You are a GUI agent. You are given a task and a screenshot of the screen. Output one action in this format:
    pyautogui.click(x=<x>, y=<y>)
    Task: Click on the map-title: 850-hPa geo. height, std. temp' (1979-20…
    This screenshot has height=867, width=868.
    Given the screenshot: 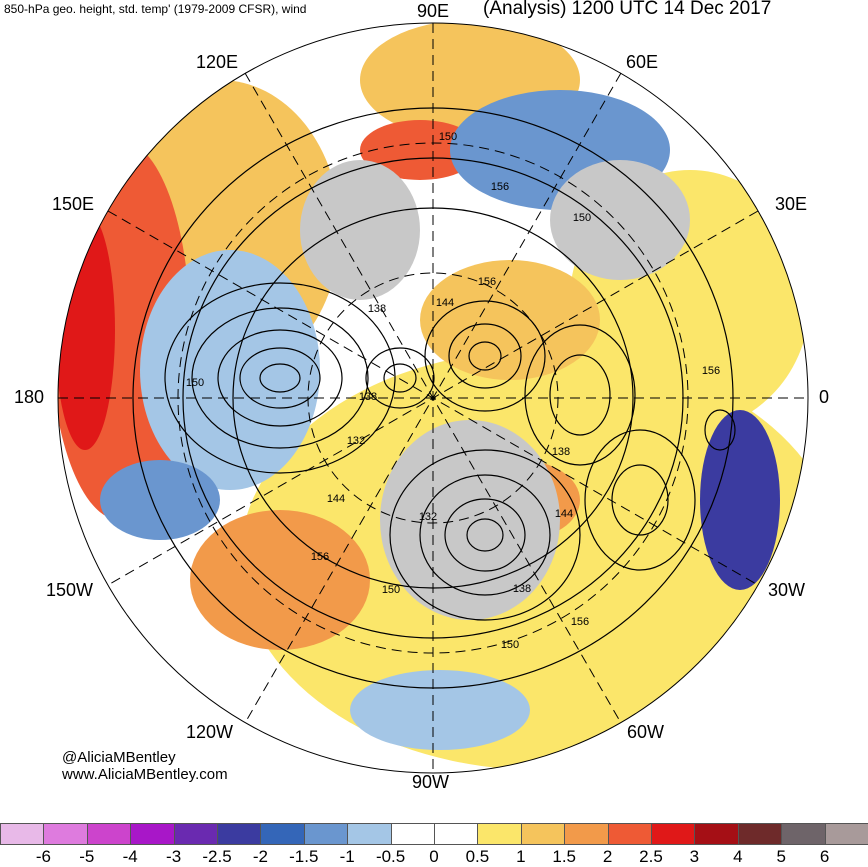 What is the action you would take?
    pyautogui.click(x=155, y=9)
    